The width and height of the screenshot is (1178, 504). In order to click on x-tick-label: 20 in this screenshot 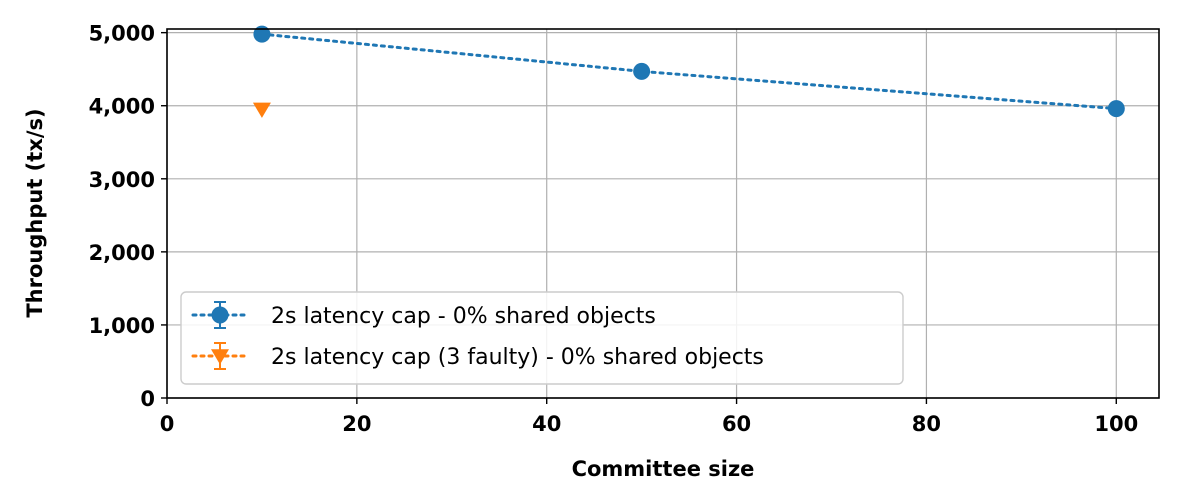, I will do `click(356, 424)`.